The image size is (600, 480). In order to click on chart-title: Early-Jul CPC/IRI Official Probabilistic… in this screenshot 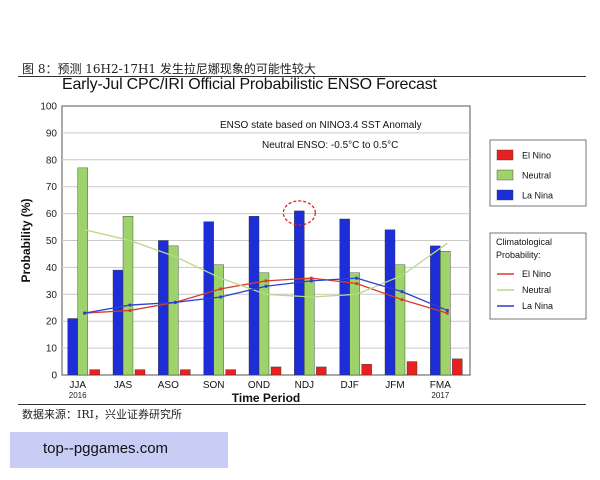, I will do `click(249, 84)`.